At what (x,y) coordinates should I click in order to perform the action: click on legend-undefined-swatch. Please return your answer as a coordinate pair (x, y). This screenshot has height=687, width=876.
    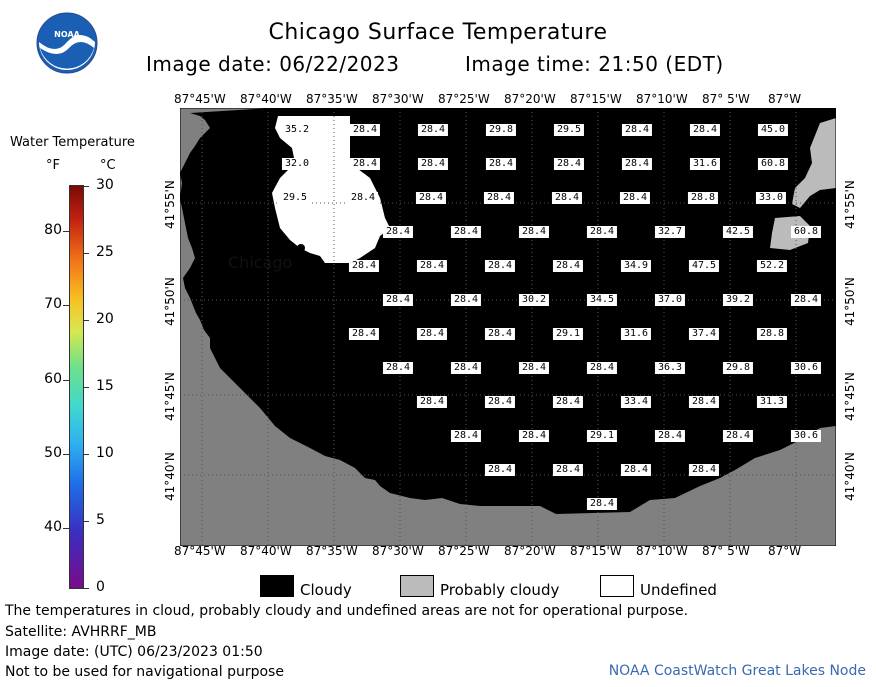
    Looking at the image, I should click on (617, 586).